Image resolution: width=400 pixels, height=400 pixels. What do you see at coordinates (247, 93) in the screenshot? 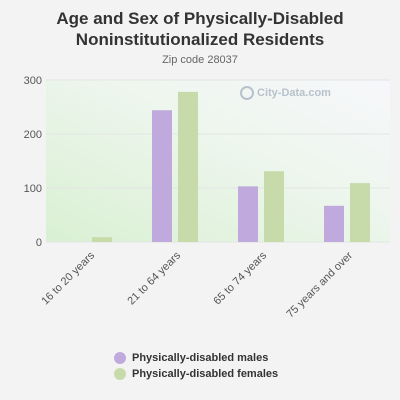
I see `search-icon` at bounding box center [247, 93].